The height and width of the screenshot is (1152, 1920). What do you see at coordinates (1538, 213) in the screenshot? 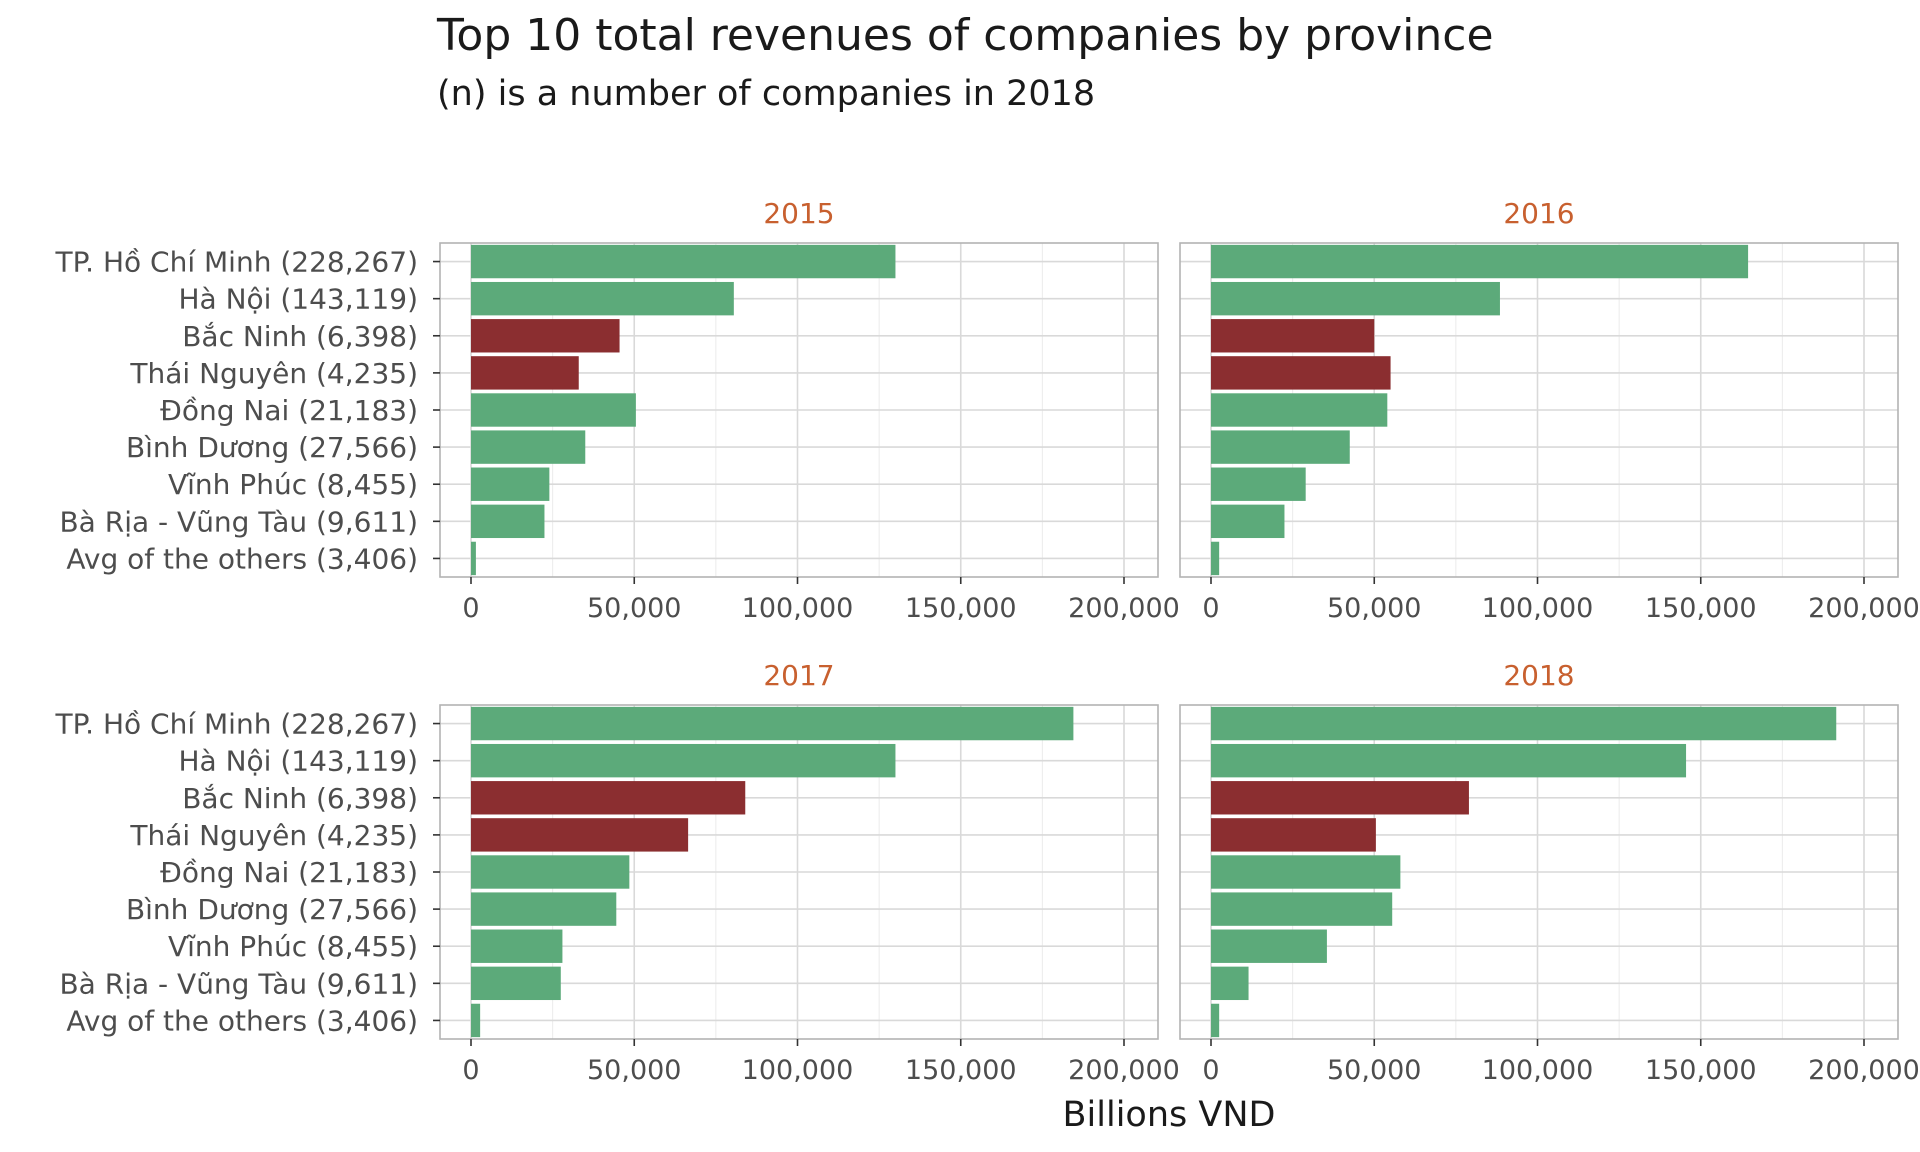
I see `facet-label-2016: 2016` at bounding box center [1538, 213].